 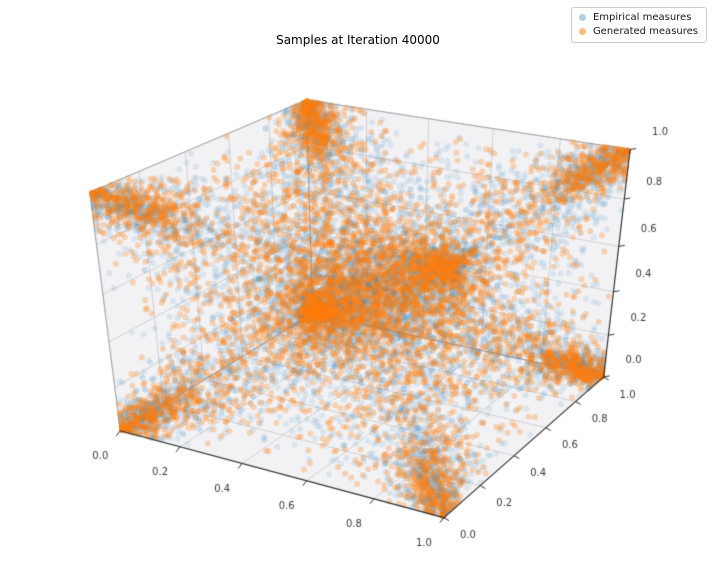 What do you see at coordinates (642, 17) in the screenshot?
I see `legend-label-empirical: Empirical measures` at bounding box center [642, 17].